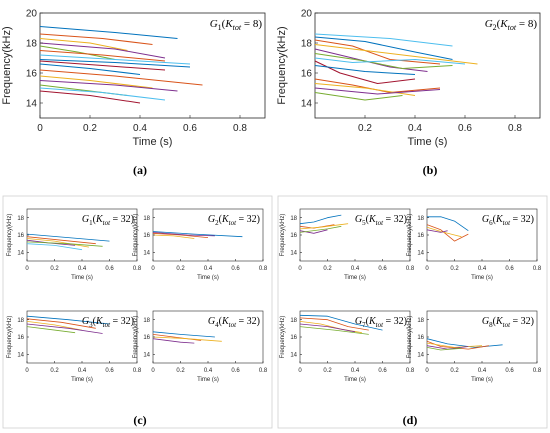 This screenshot has width=550, height=433. What do you see at coordinates (364, 223) in the screenshot?
I see `title-part-sub: 5` at bounding box center [364, 223].